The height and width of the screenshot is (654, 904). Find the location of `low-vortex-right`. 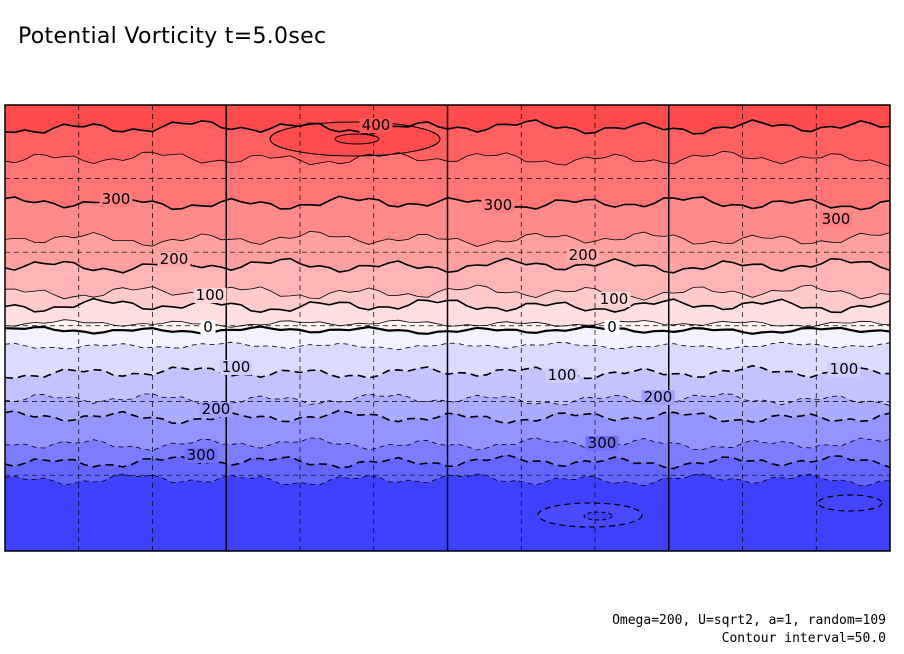

low-vortex-right is located at coordinates (850, 503).